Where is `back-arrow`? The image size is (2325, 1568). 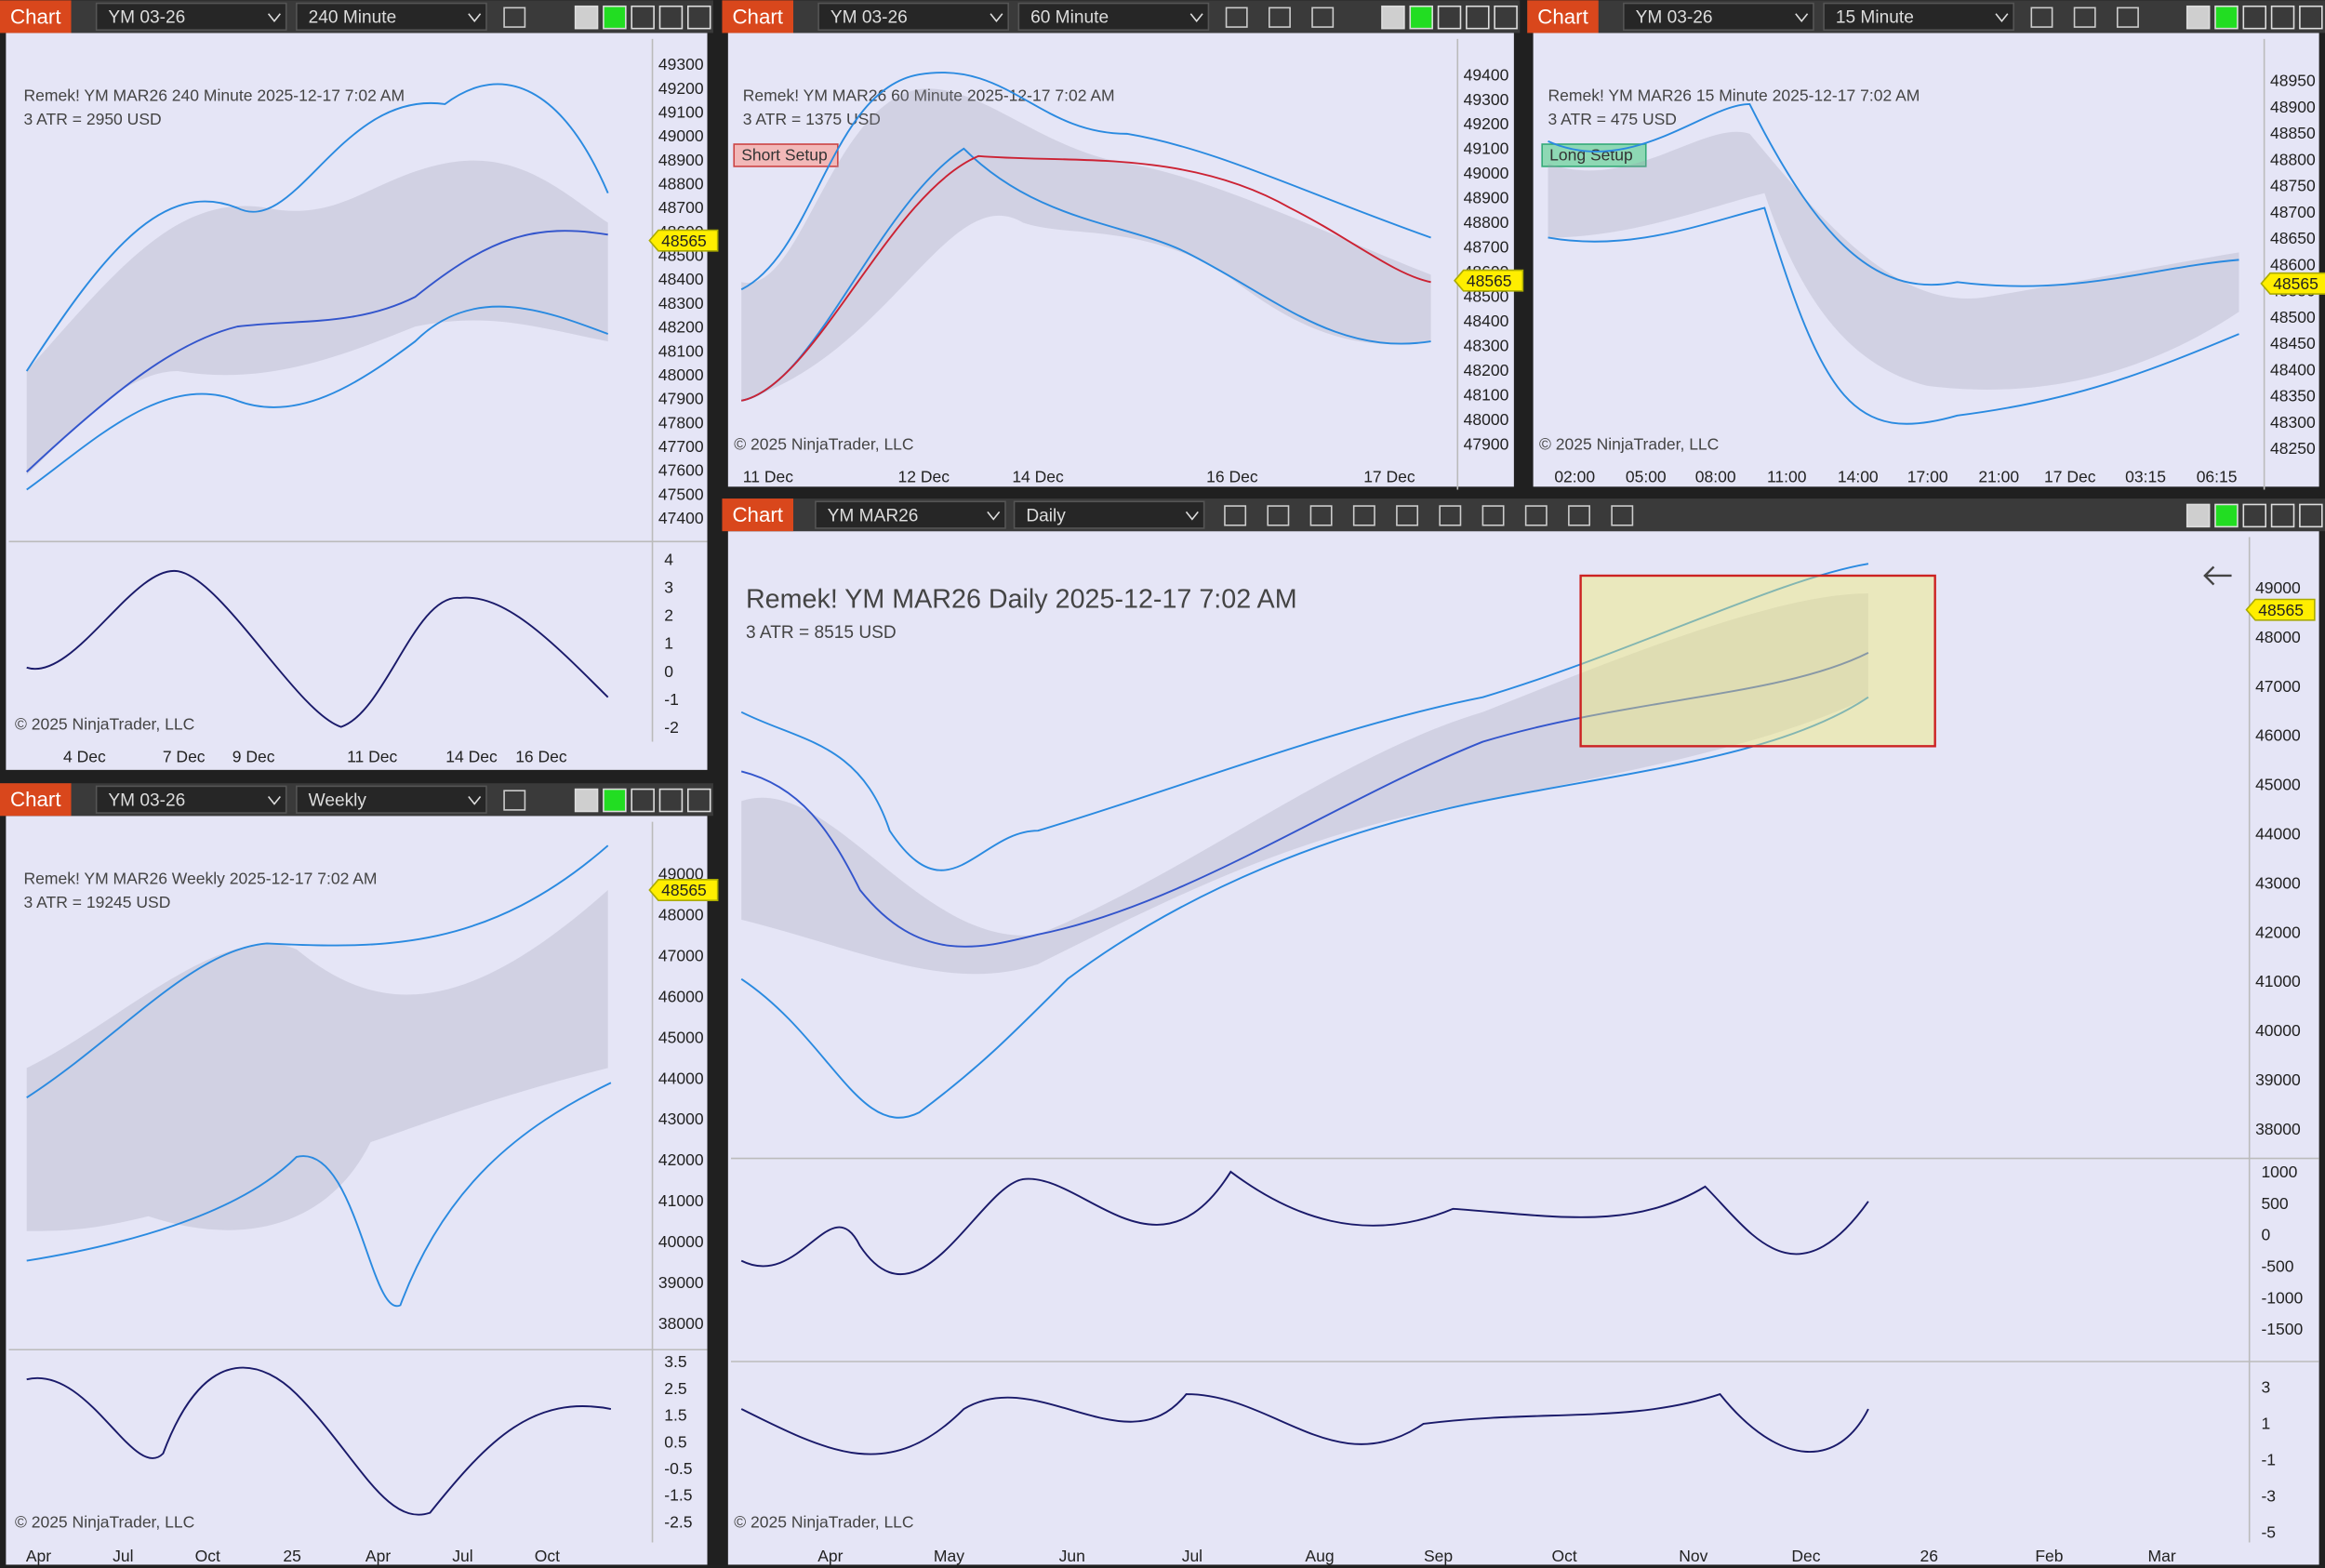
back-arrow is located at coordinates (2217, 575).